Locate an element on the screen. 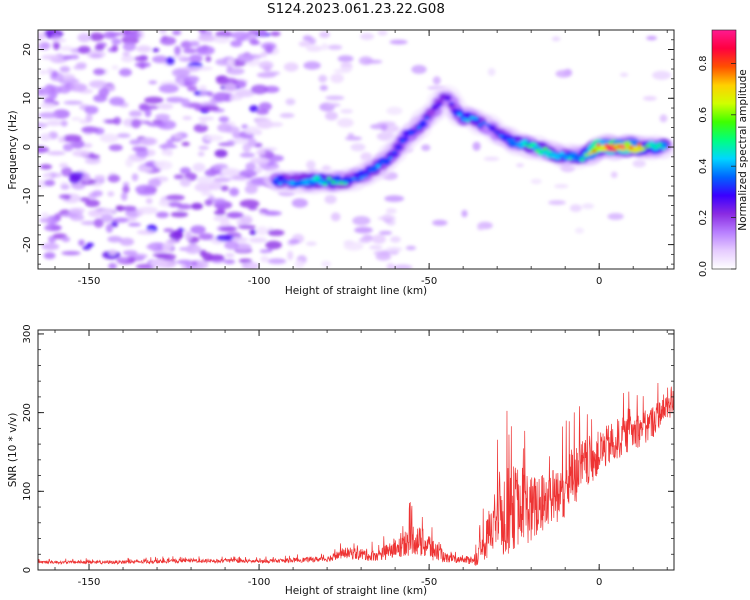 The image size is (750, 600). colorbar-tick-label: 0.0 is located at coordinates (703, 269).